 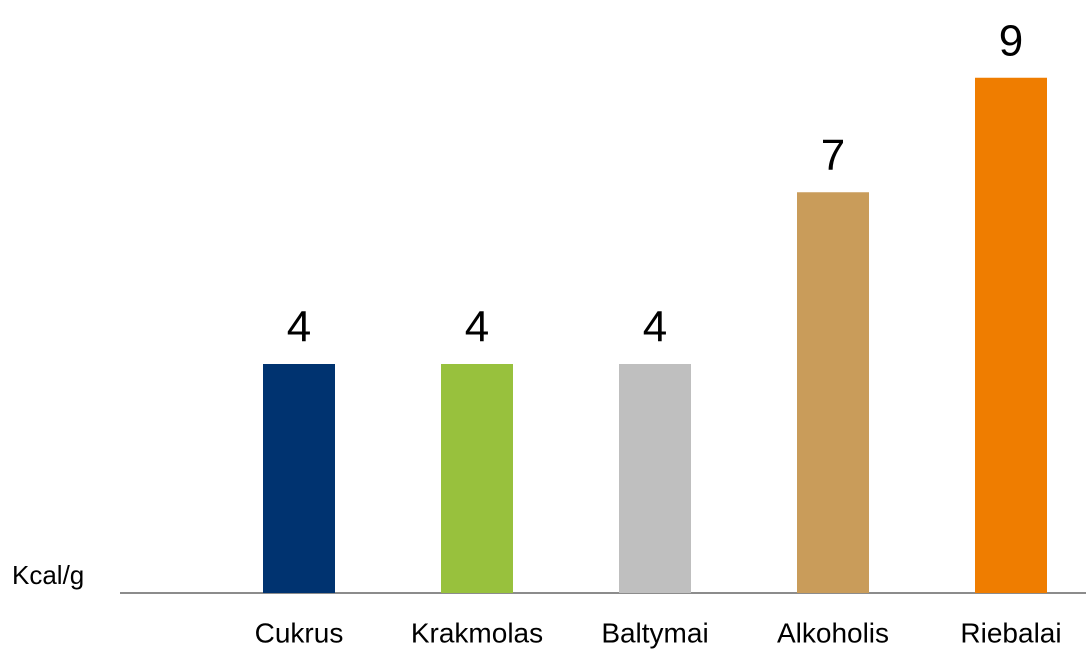 I want to click on value-label: 7, so click(x=833, y=155).